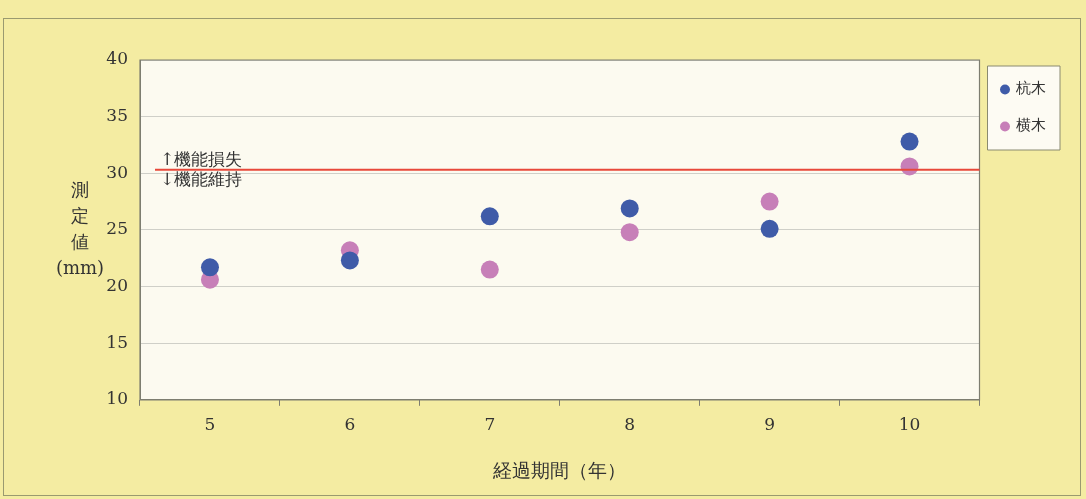 This screenshot has height=499, width=1086. I want to click on y-tick-label: 10, so click(117, 398).